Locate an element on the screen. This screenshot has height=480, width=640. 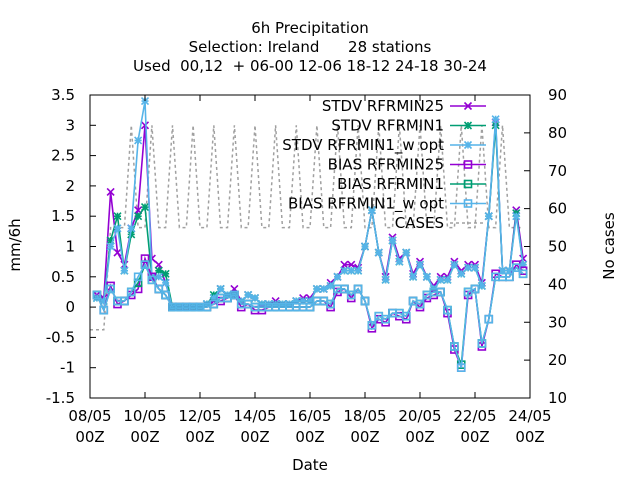
y-tick-label: 2 is located at coordinates (70, 186).